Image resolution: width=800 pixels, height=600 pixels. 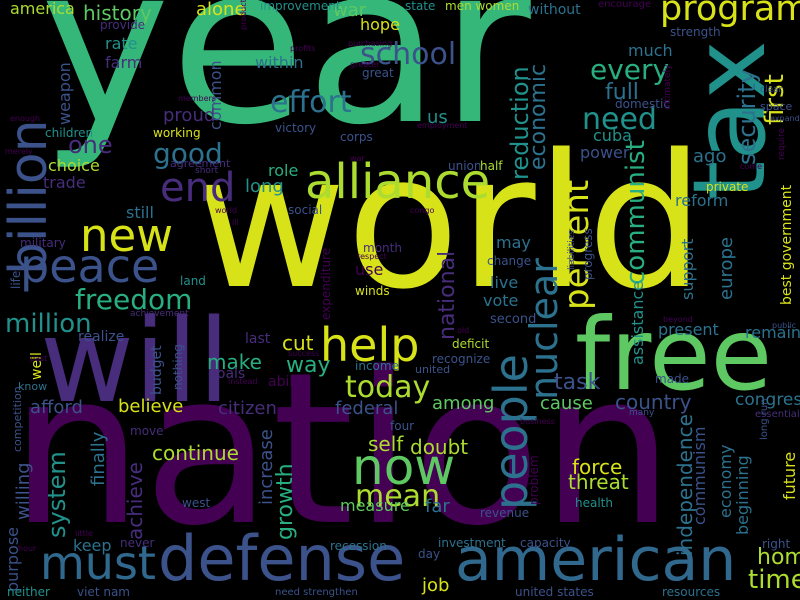 I want to click on cloud-word: congress, so click(x=767, y=400).